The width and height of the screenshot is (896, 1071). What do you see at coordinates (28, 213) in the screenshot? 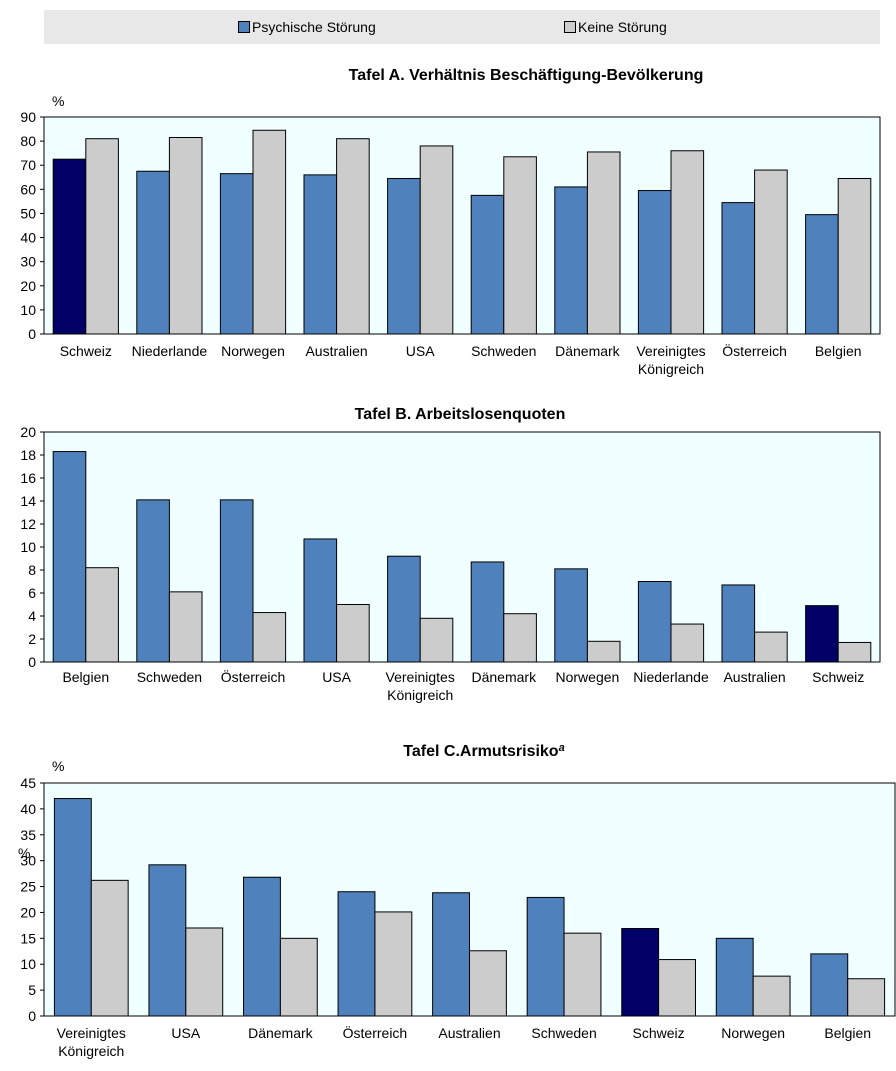
I see `panel-a-ytick-label: 50` at bounding box center [28, 213].